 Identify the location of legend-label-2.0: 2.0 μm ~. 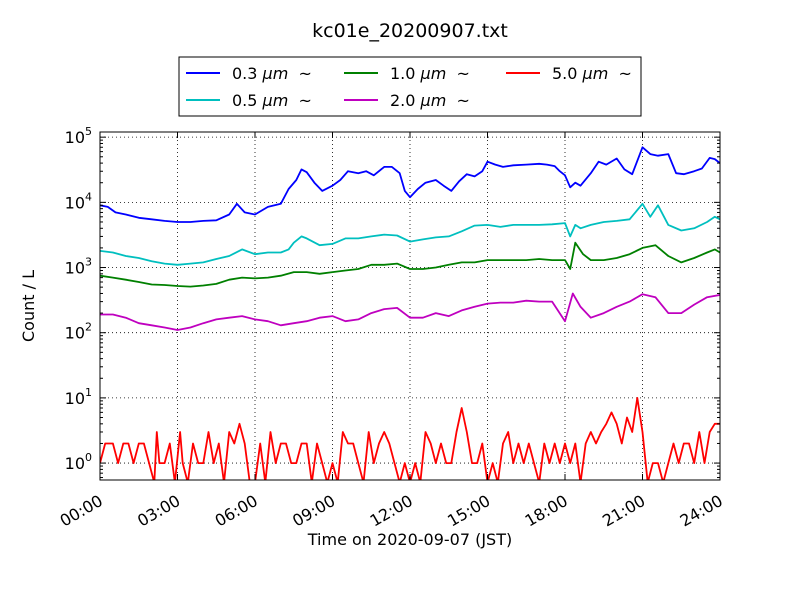
(430, 100).